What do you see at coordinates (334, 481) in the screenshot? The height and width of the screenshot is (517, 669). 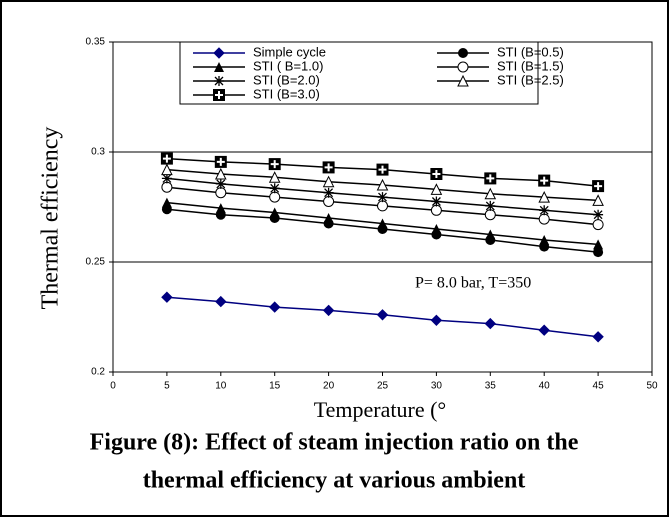 I see `caption: thermal efficiency at various ambient` at bounding box center [334, 481].